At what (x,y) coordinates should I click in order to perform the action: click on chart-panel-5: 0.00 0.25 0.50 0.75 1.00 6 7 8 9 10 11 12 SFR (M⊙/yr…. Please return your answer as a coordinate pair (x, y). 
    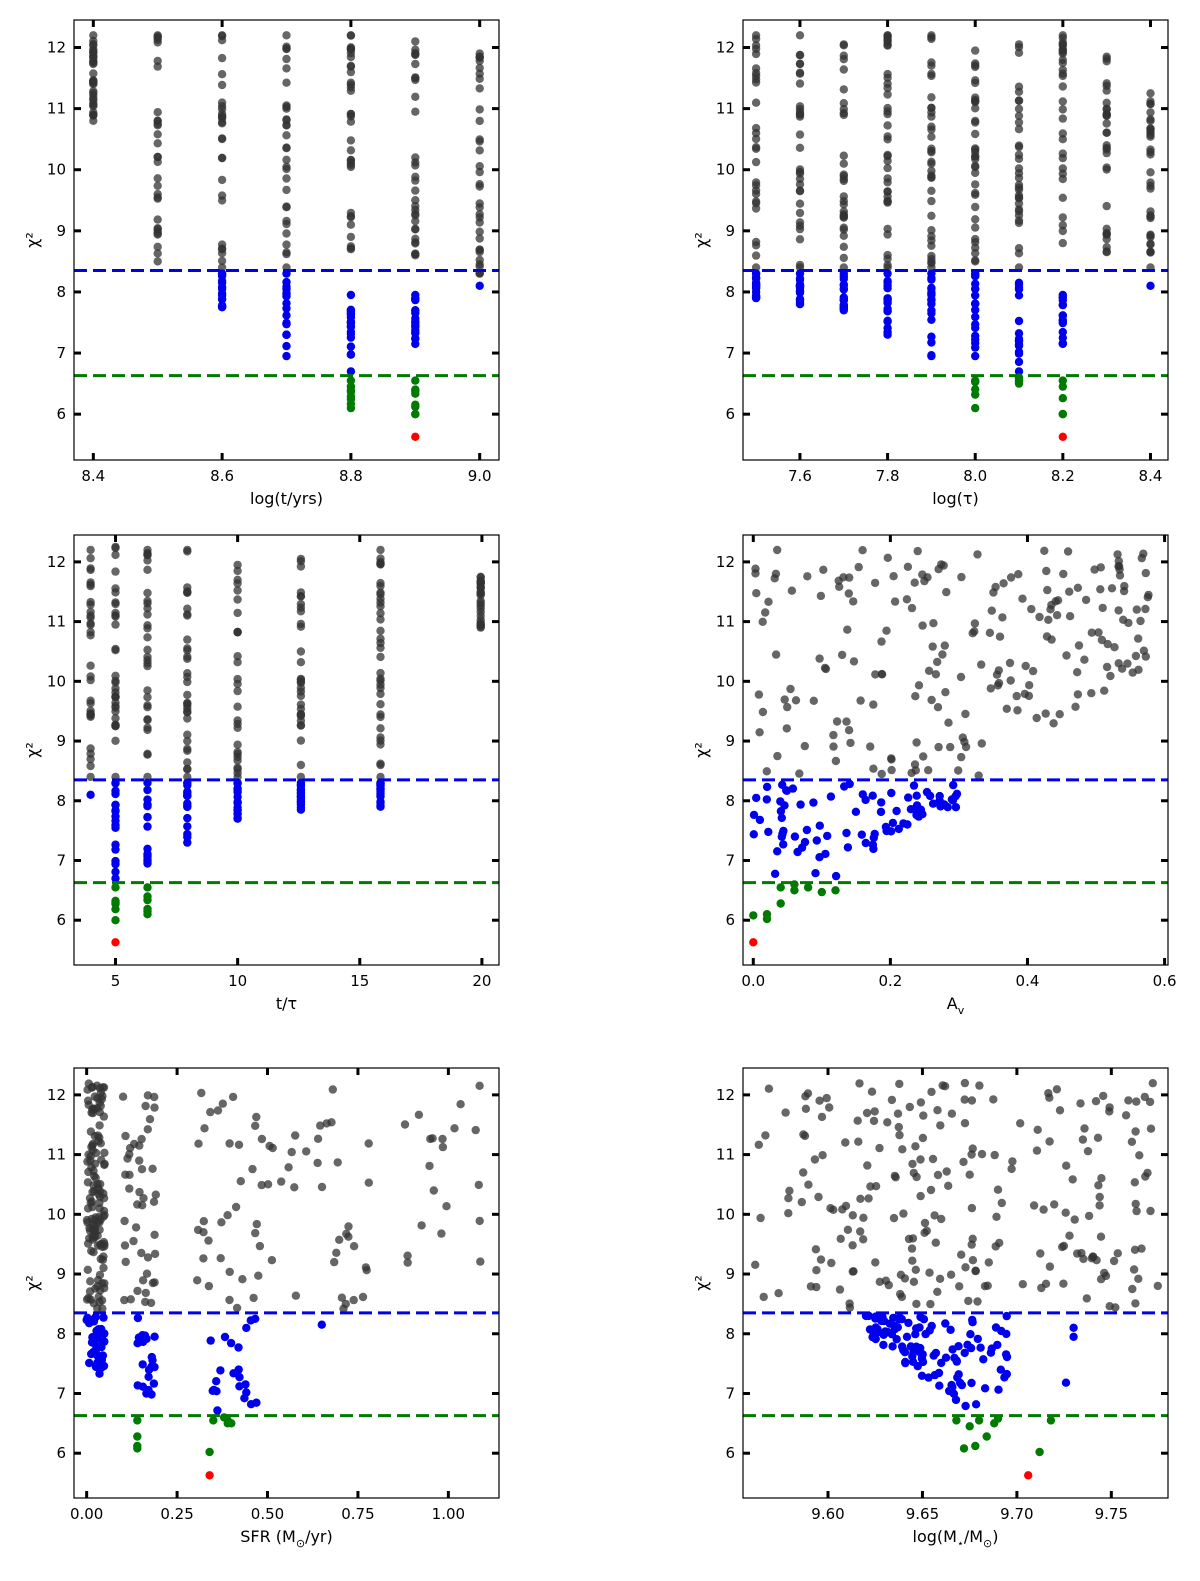
    Looking at the image, I should click on (261, 1308).